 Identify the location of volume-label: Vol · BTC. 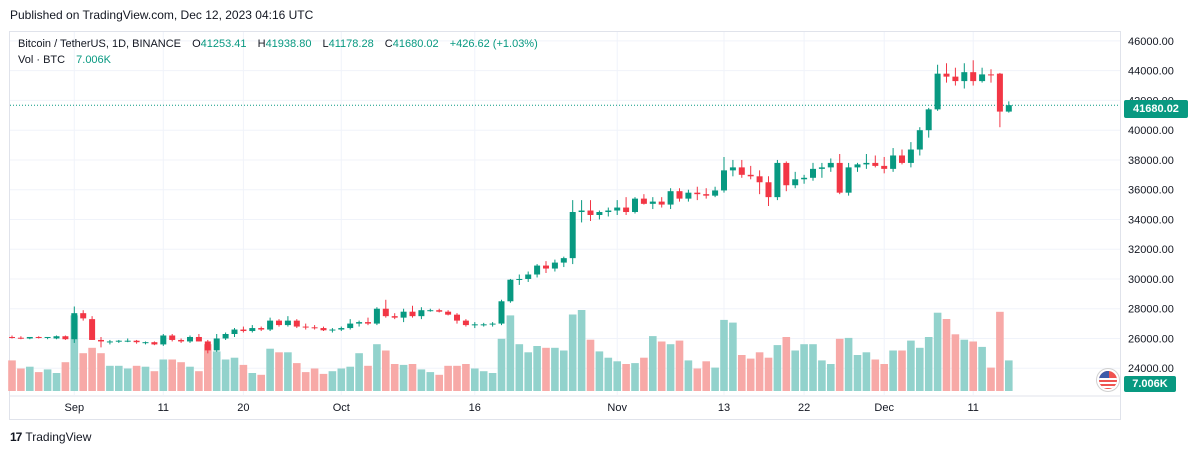
(42, 60).